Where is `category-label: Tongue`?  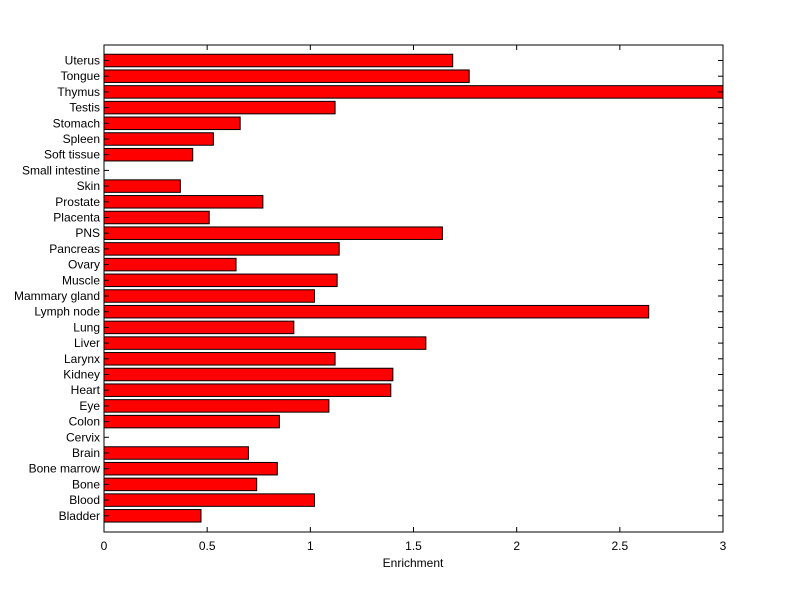 category-label: Tongue is located at coordinates (81, 76).